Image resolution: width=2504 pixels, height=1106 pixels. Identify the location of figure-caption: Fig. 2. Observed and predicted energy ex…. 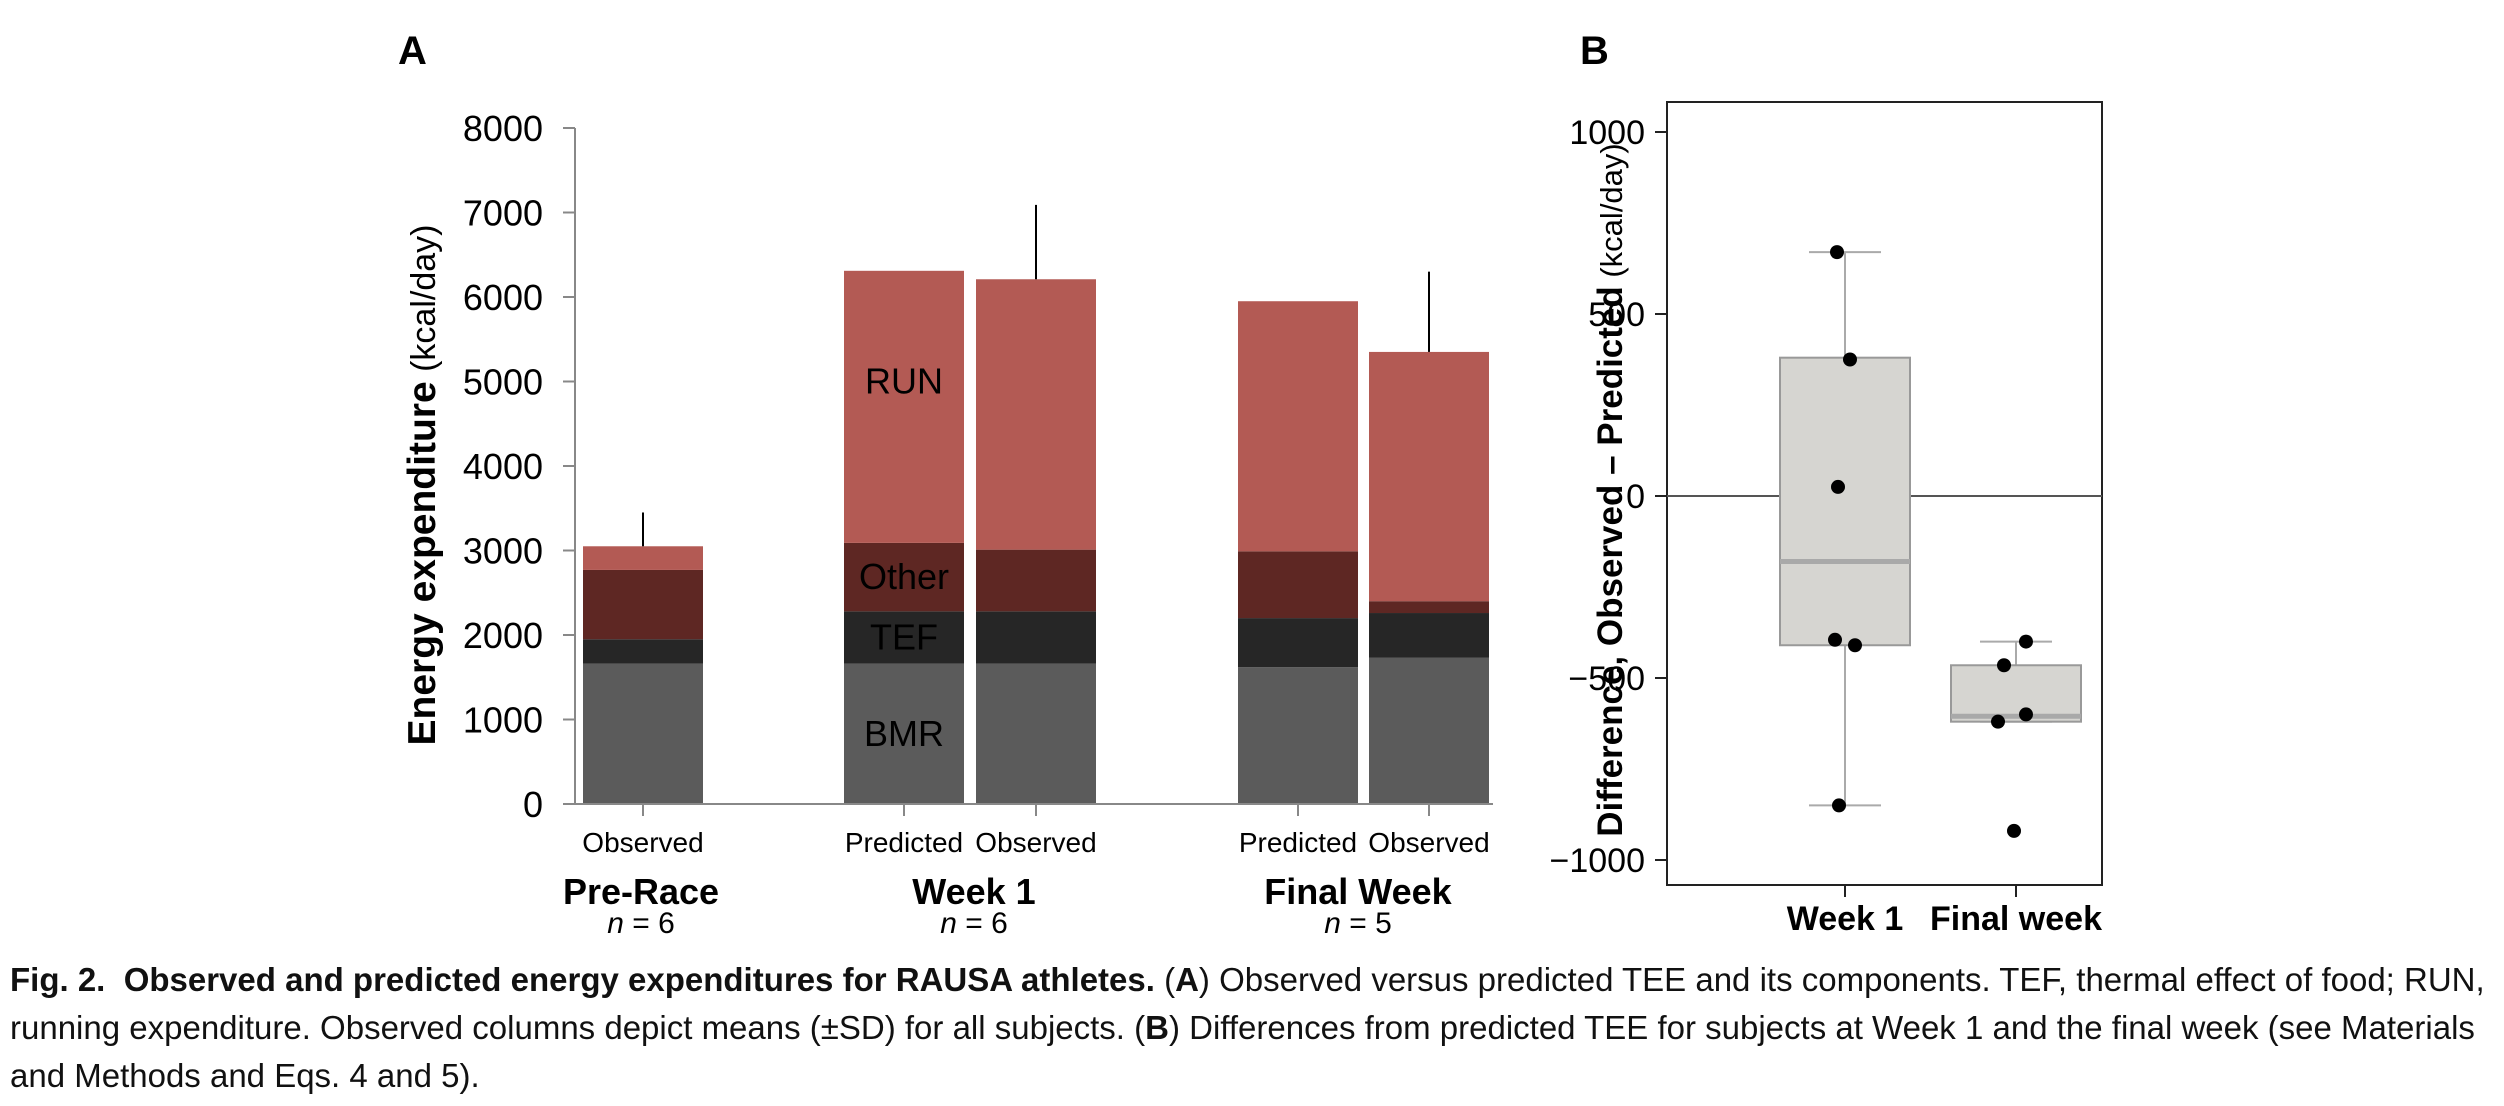
(1252, 1028).